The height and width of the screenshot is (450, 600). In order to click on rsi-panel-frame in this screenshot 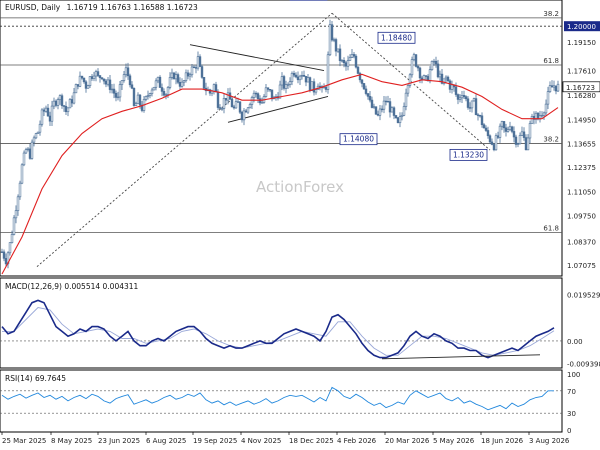, I will do `click(281, 401)`.